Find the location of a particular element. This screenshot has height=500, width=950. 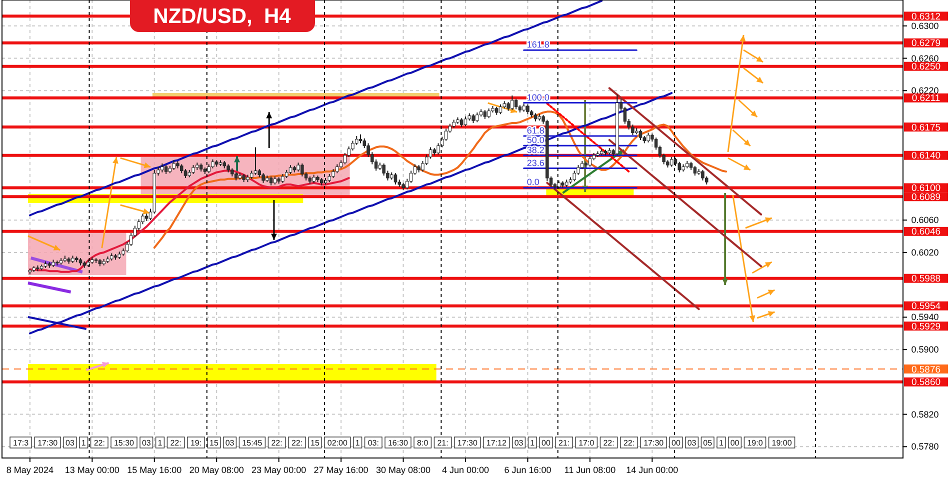

text: 19:00 is located at coordinates (782, 443).